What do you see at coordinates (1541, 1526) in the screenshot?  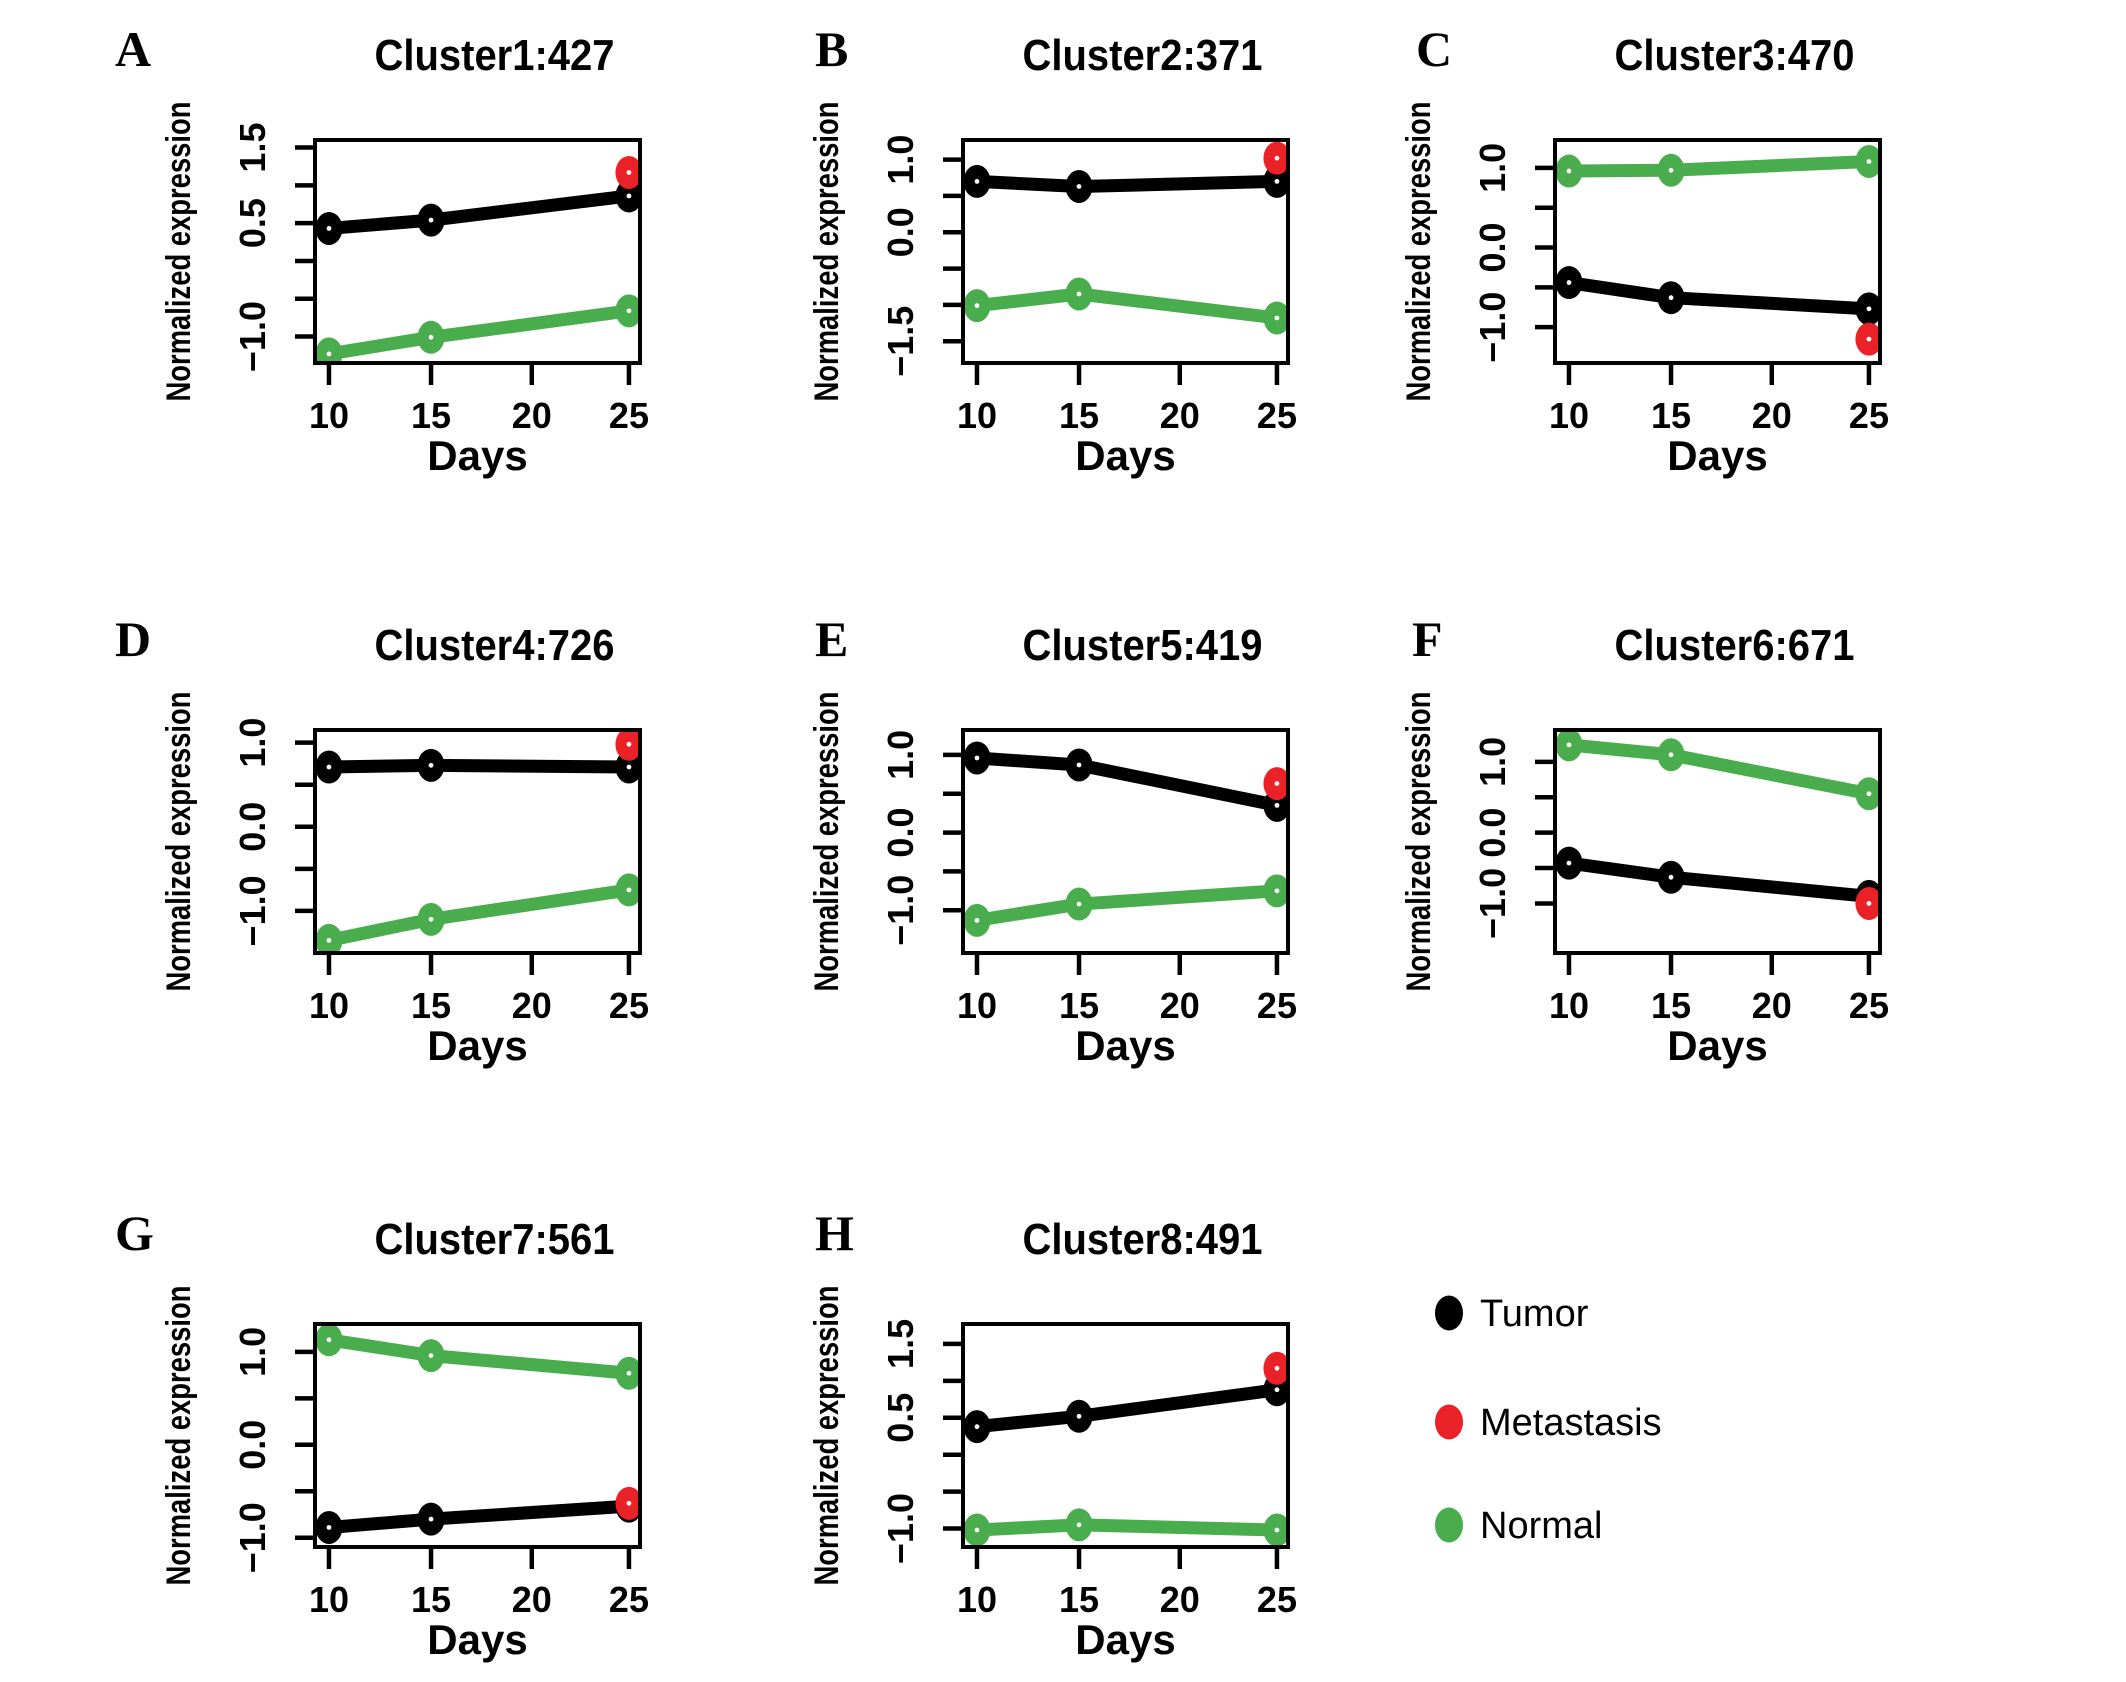 I see `legend-label-normal: Normal` at bounding box center [1541, 1526].